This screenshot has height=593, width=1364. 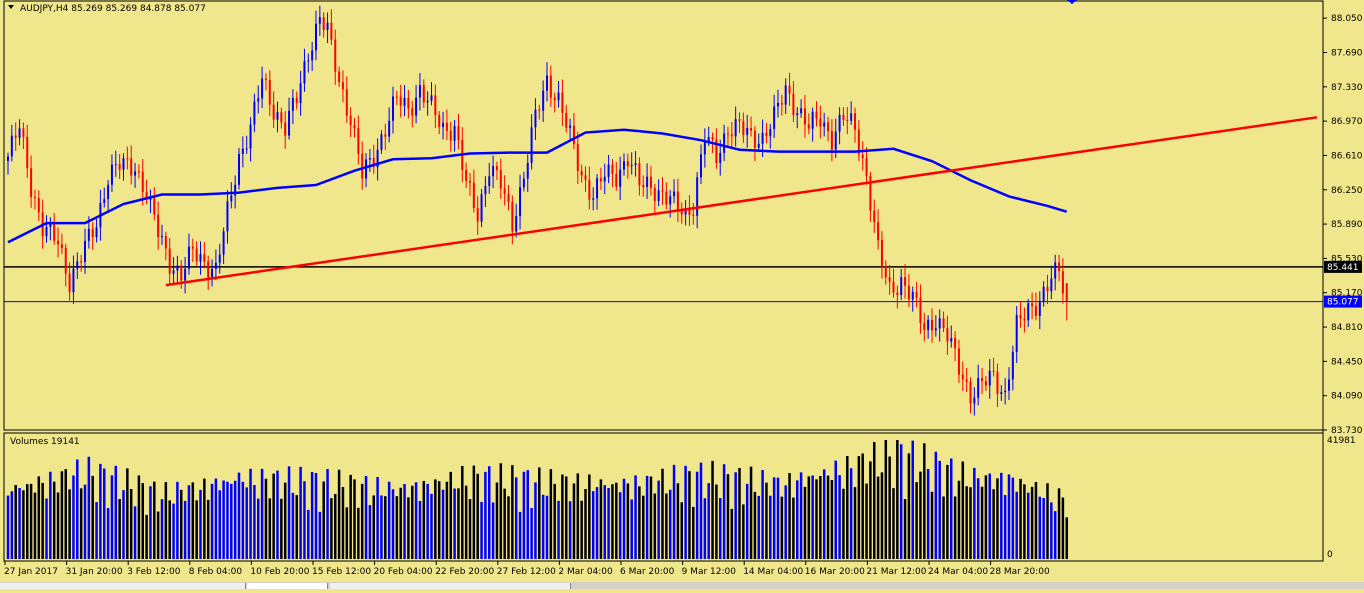 What do you see at coordinates (663, 284) in the screenshot?
I see `horizontal-lines` at bounding box center [663, 284].